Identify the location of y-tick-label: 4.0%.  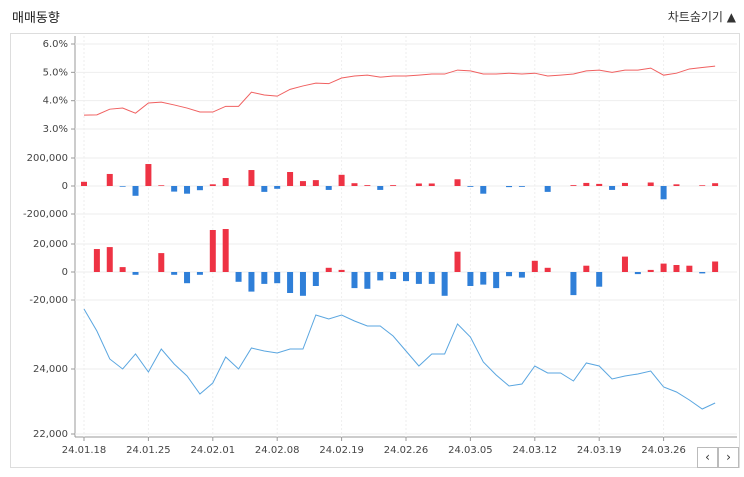
(55, 101).